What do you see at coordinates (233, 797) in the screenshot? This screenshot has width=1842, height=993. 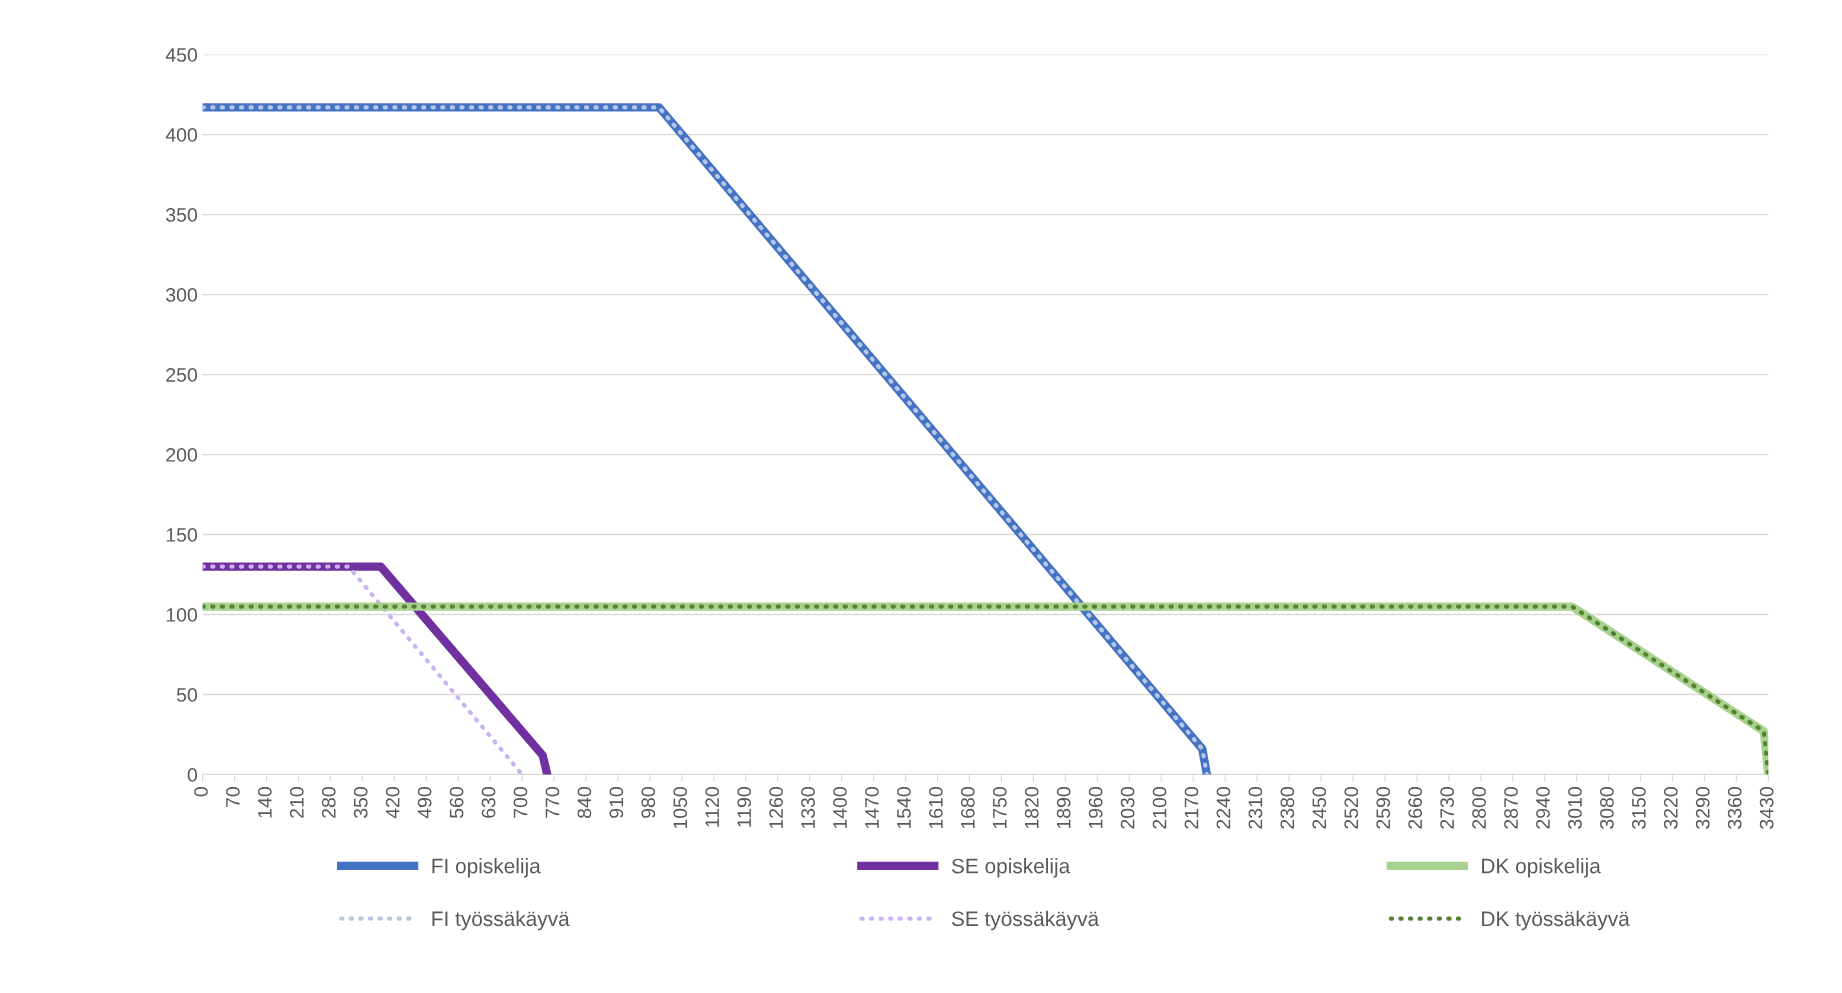 I see `x-tick-label: 70` at bounding box center [233, 797].